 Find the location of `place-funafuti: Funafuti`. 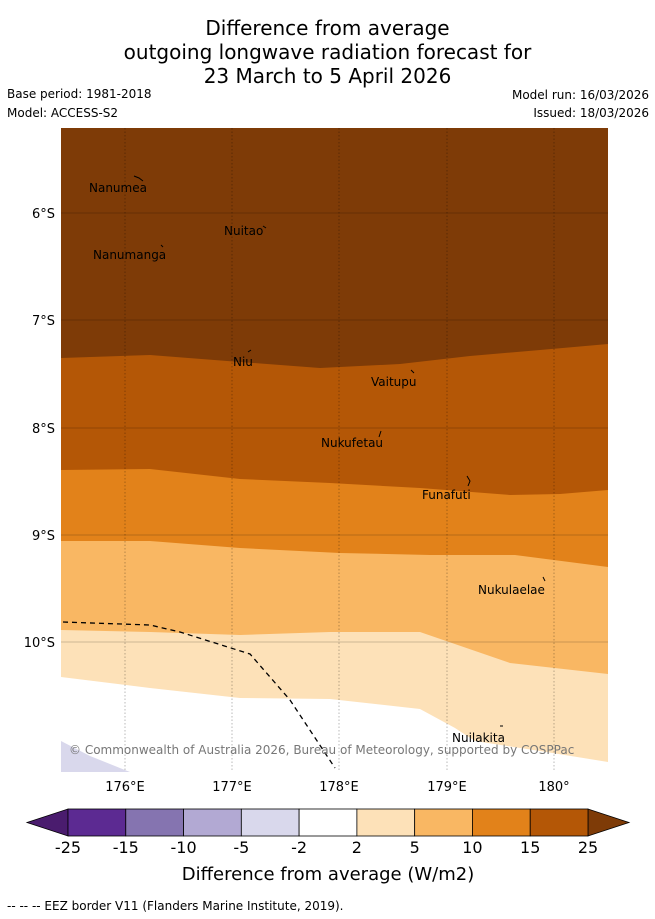

place-funafuti: Funafuti is located at coordinates (446, 495).